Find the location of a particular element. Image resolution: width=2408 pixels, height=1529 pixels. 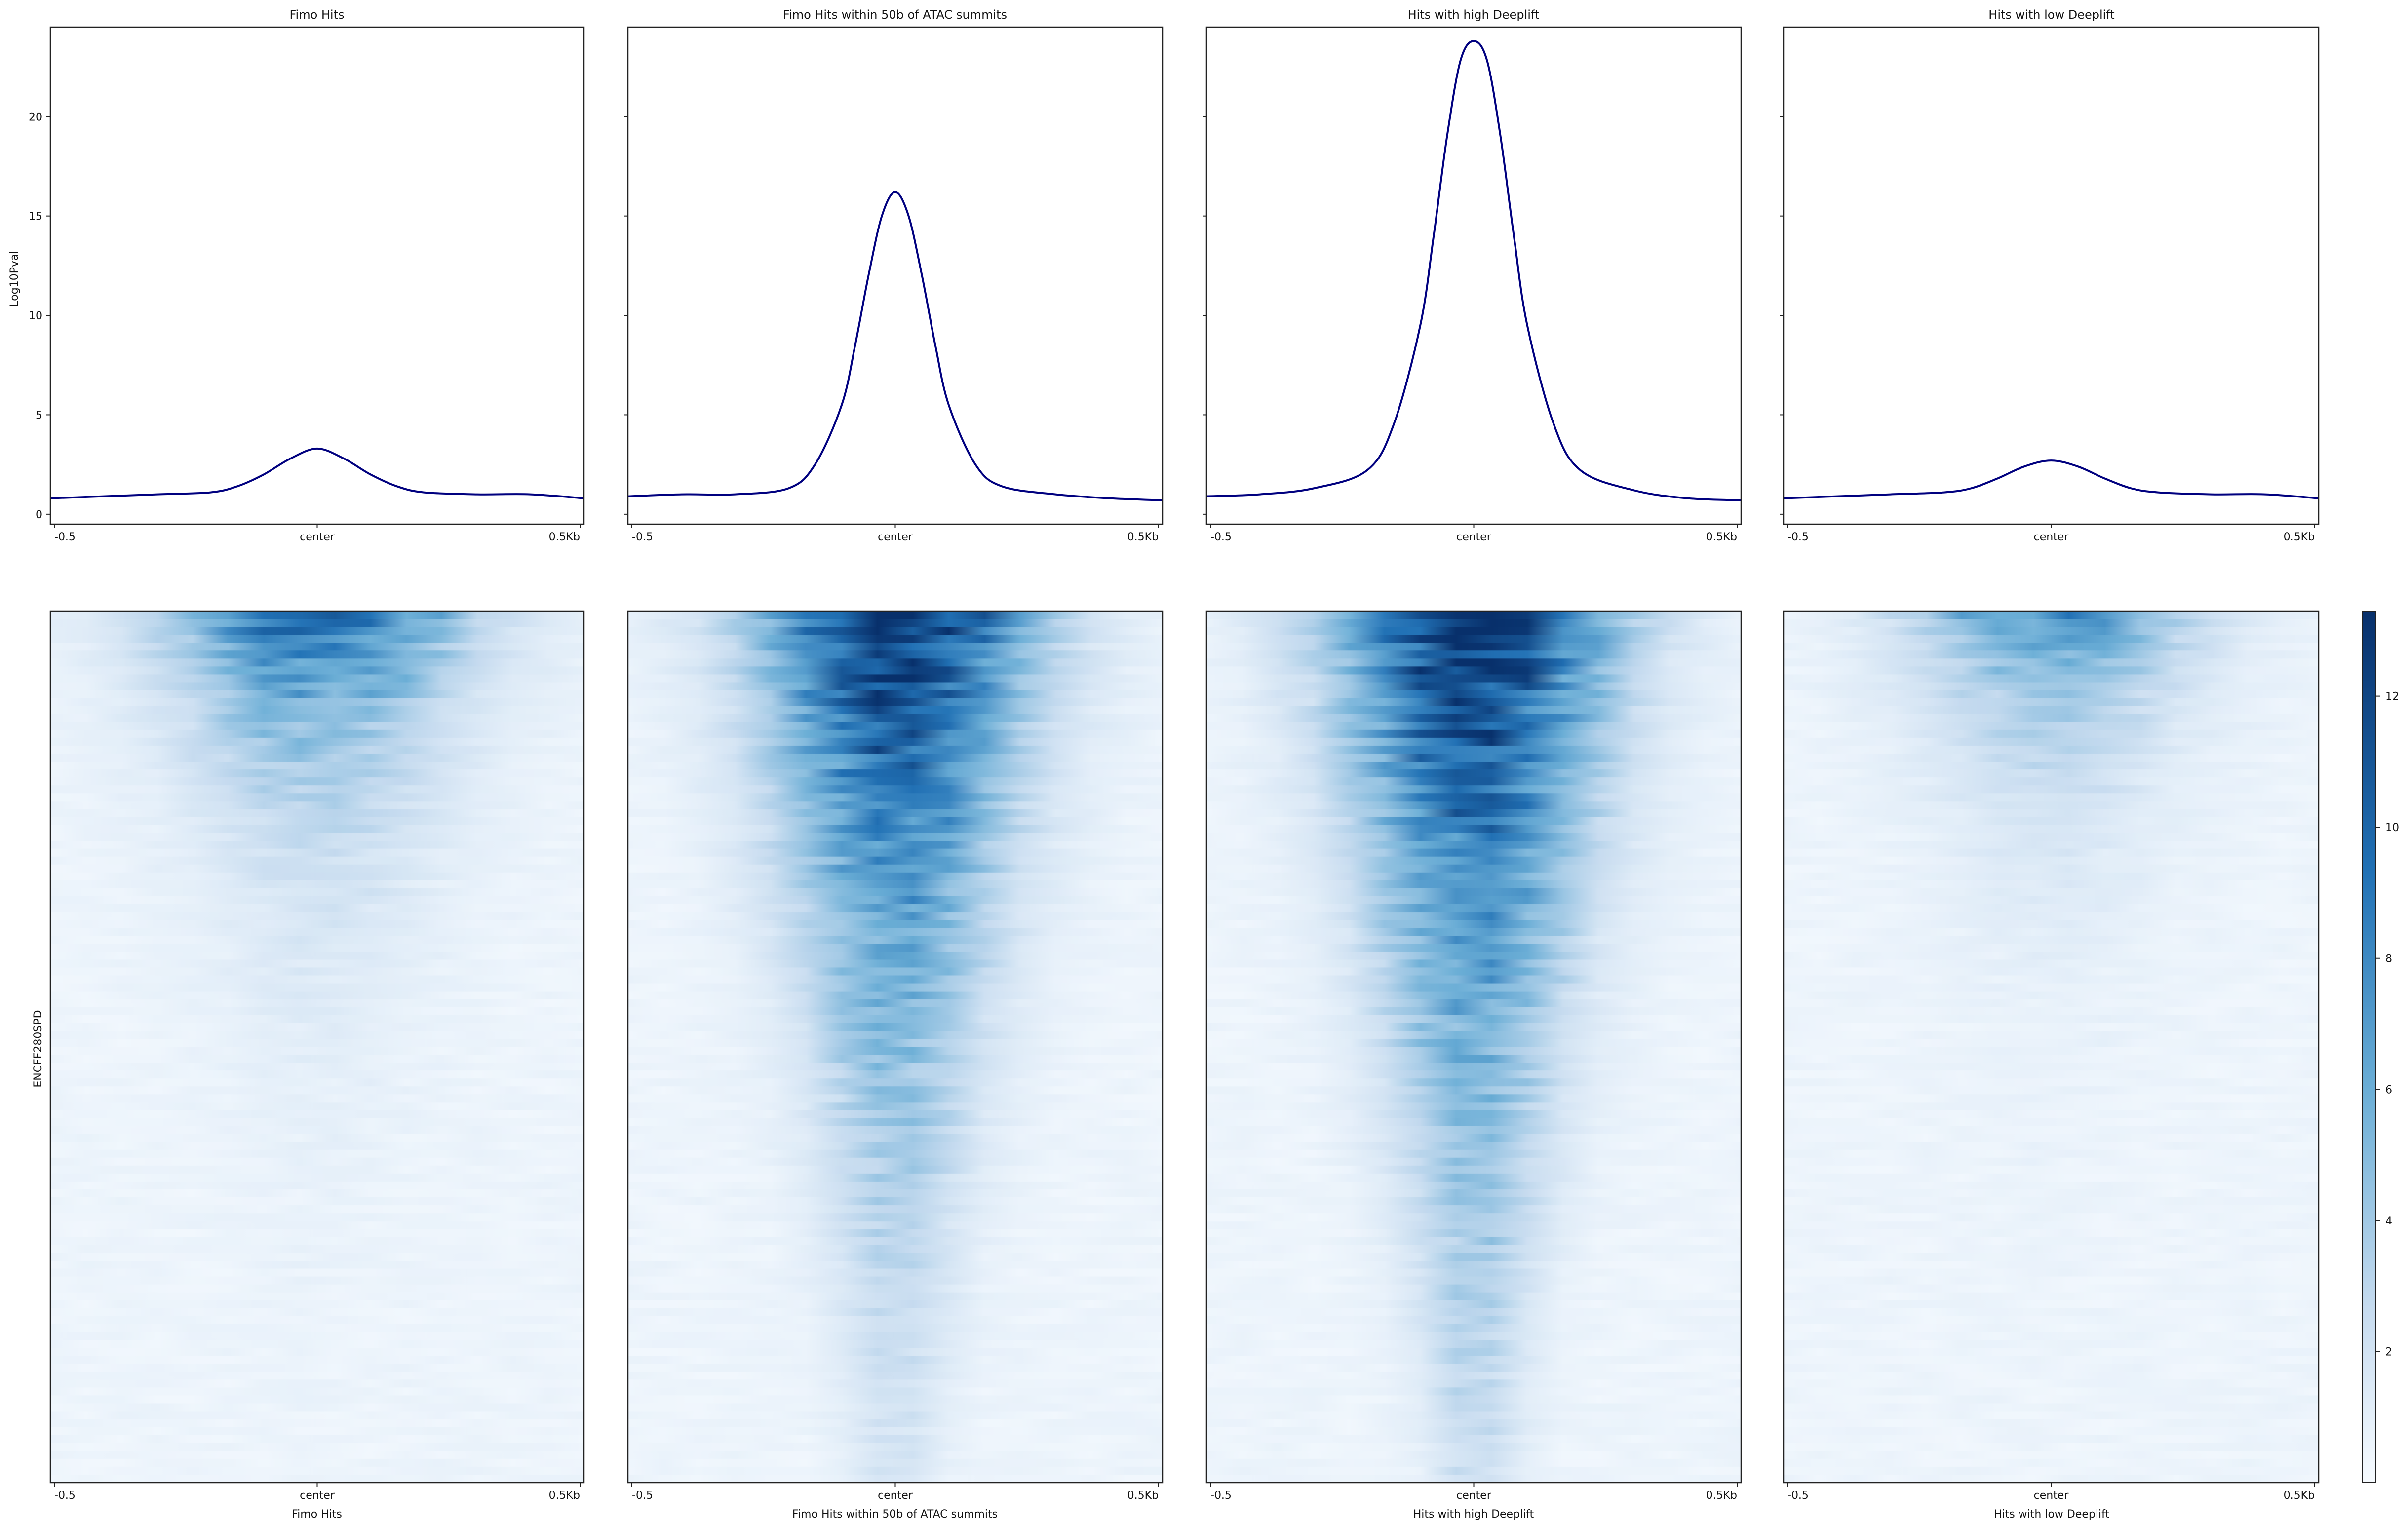

profile-title: Fimo Hits is located at coordinates (316, 15).